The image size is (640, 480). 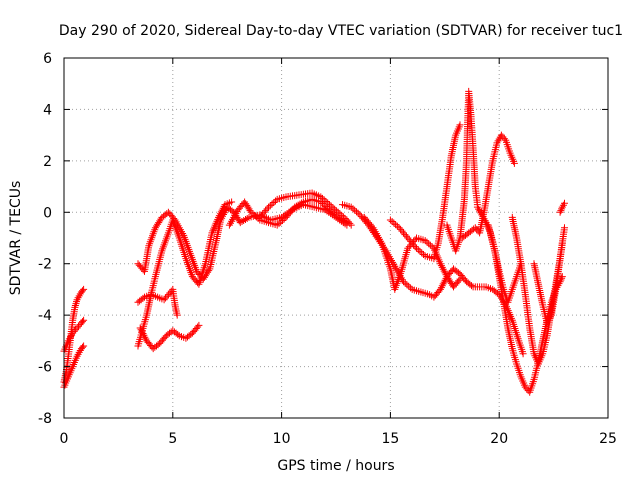 I want to click on x-tick-label: 0, so click(x=64, y=439).